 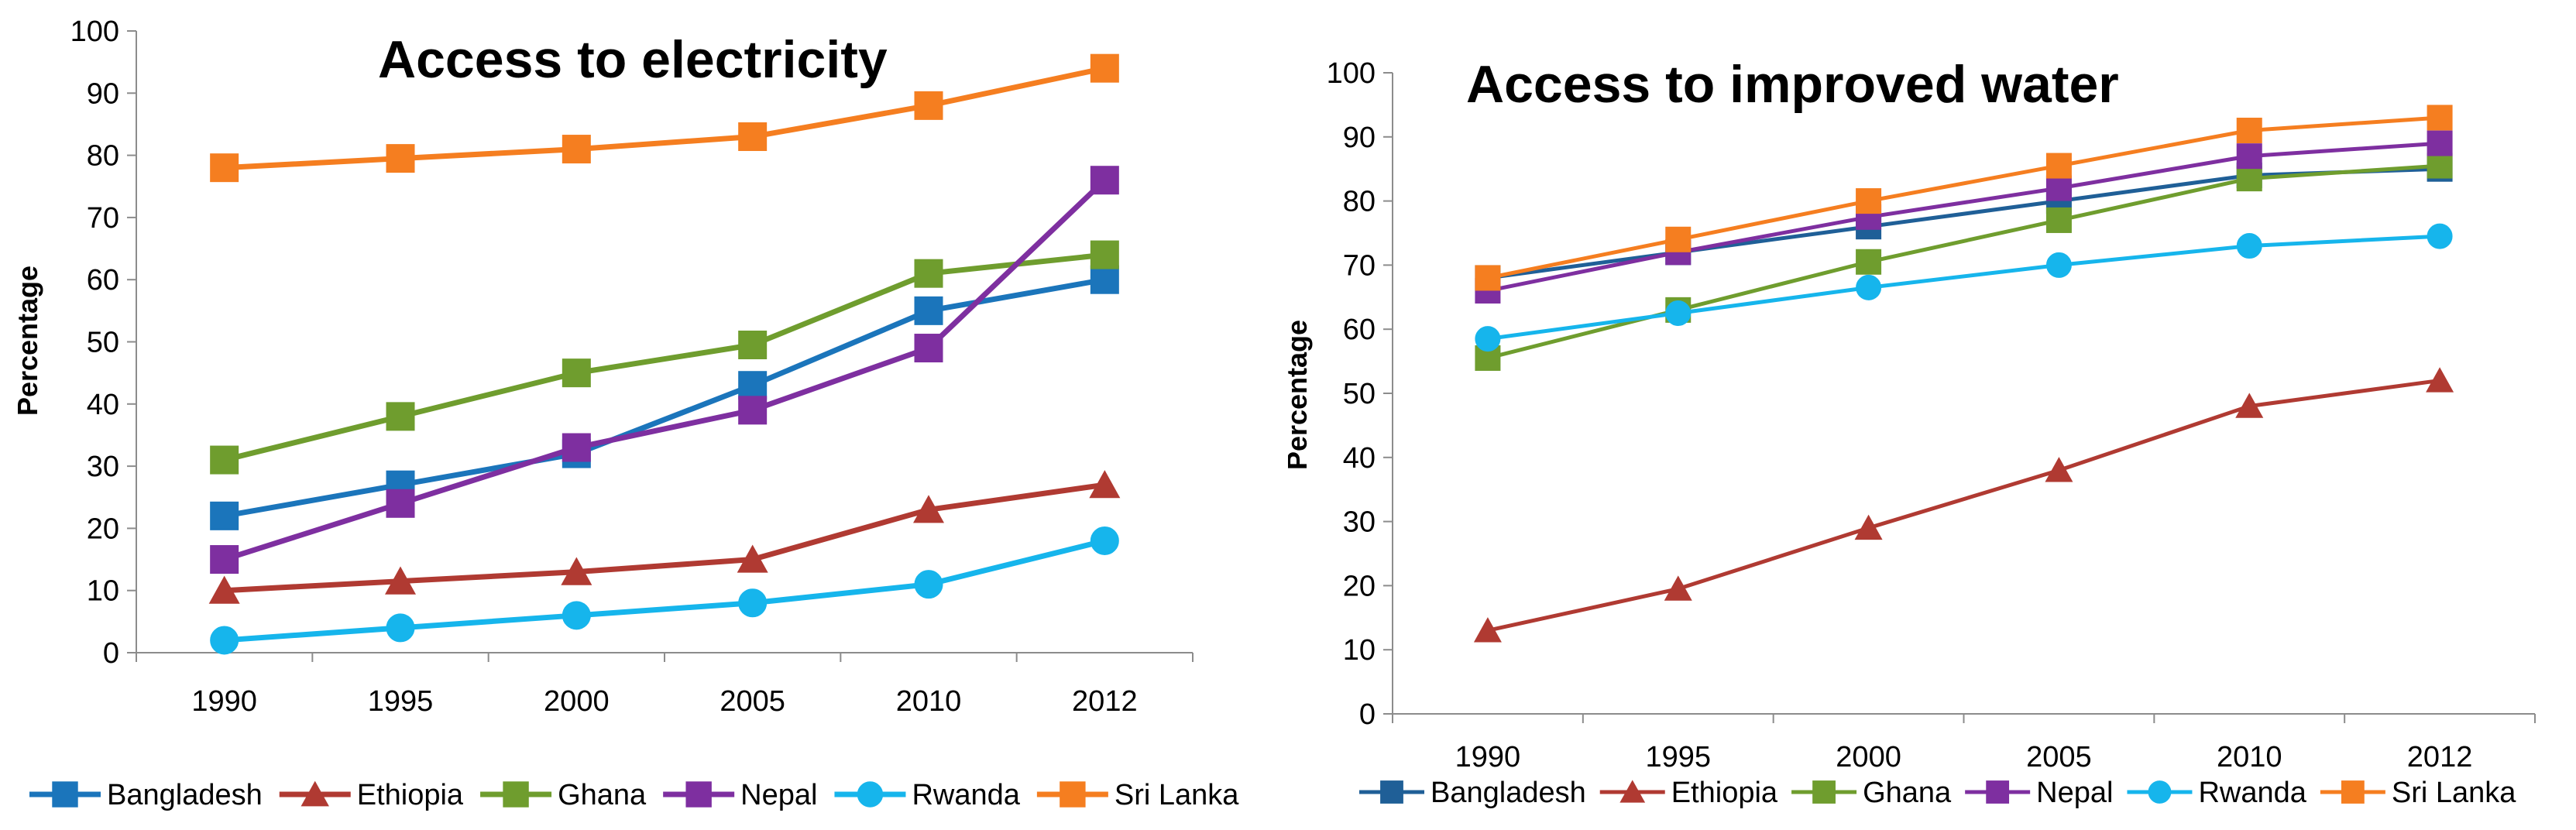 I want to click on series-line-ghana, so click(x=664, y=357).